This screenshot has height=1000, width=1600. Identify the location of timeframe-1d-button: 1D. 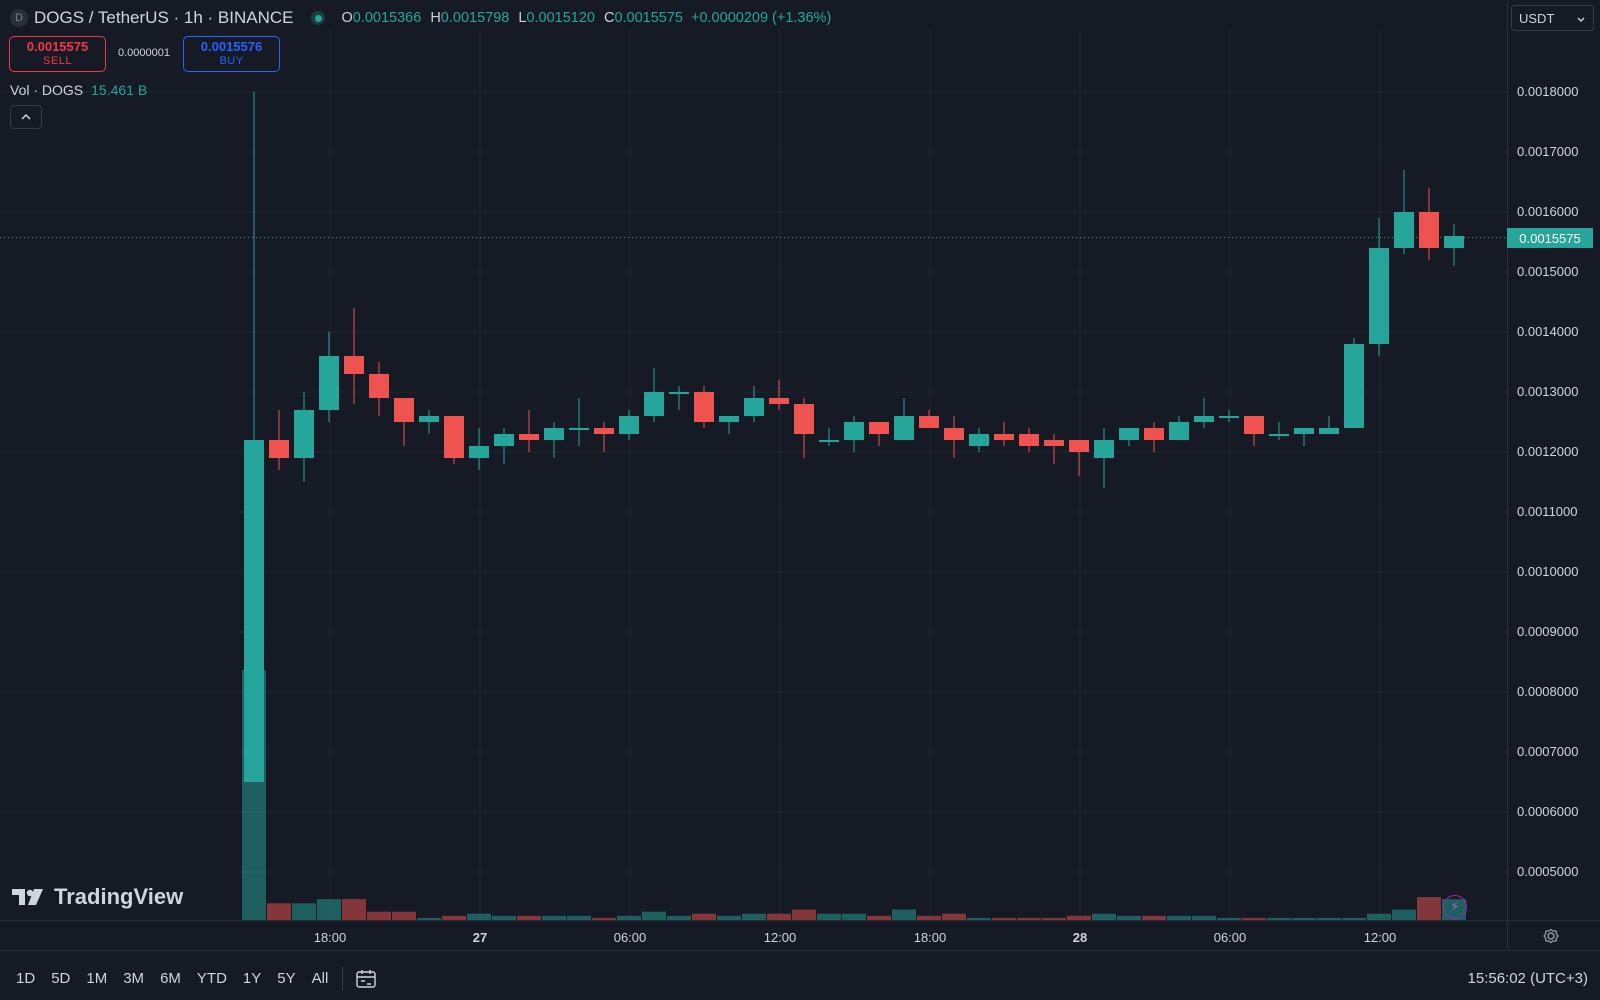
(26, 978).